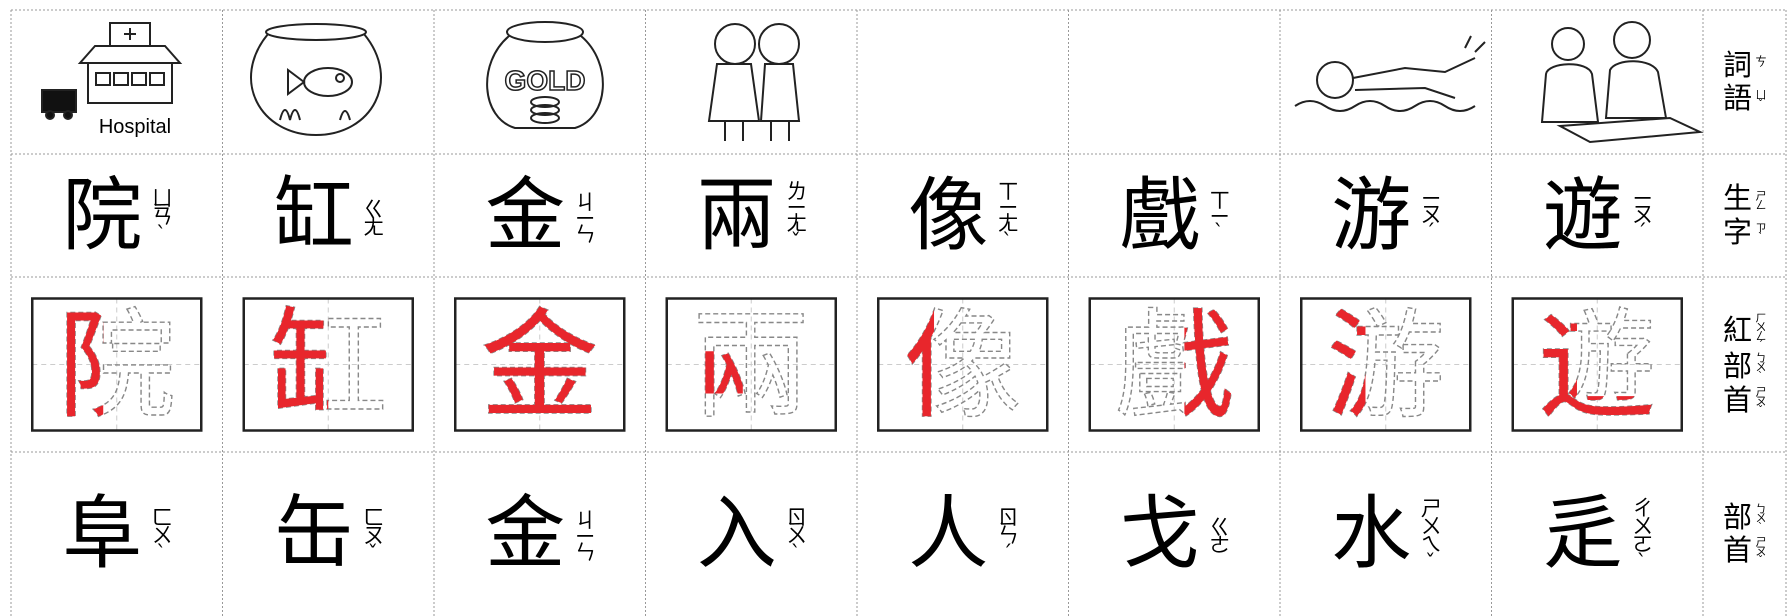 The width and height of the screenshot is (1787, 616). What do you see at coordinates (1738, 64) in the screenshot?
I see `row-label-char: 詞` at bounding box center [1738, 64].